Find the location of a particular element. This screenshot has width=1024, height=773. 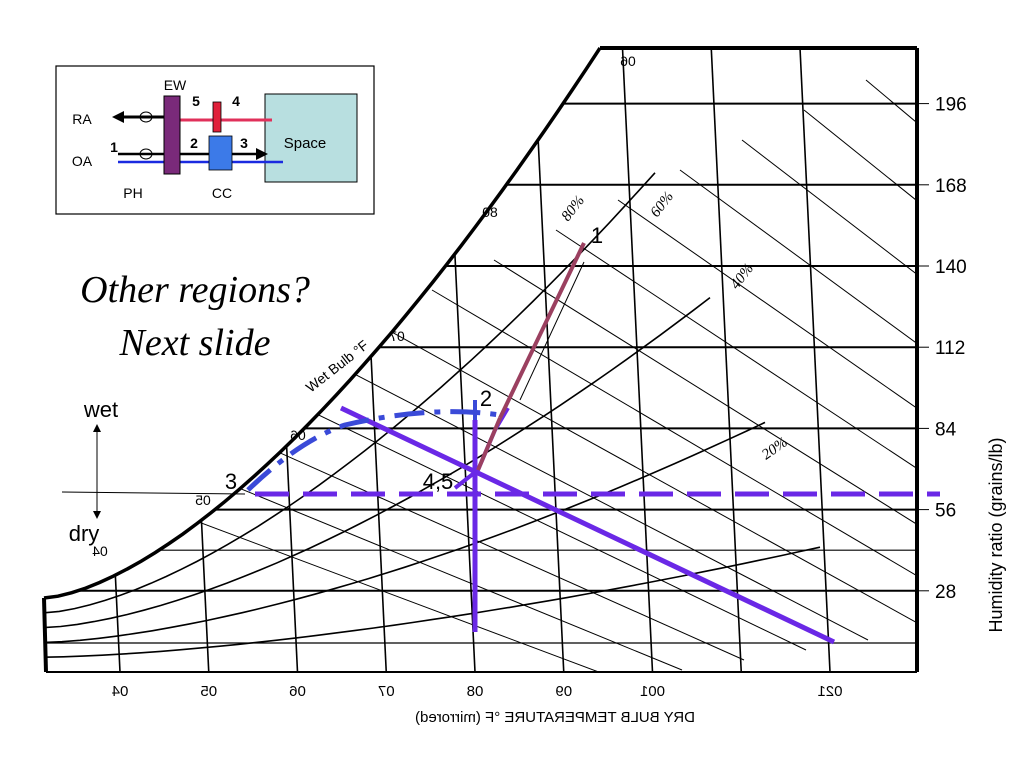

node-5-label: 5 is located at coordinates (196, 101).